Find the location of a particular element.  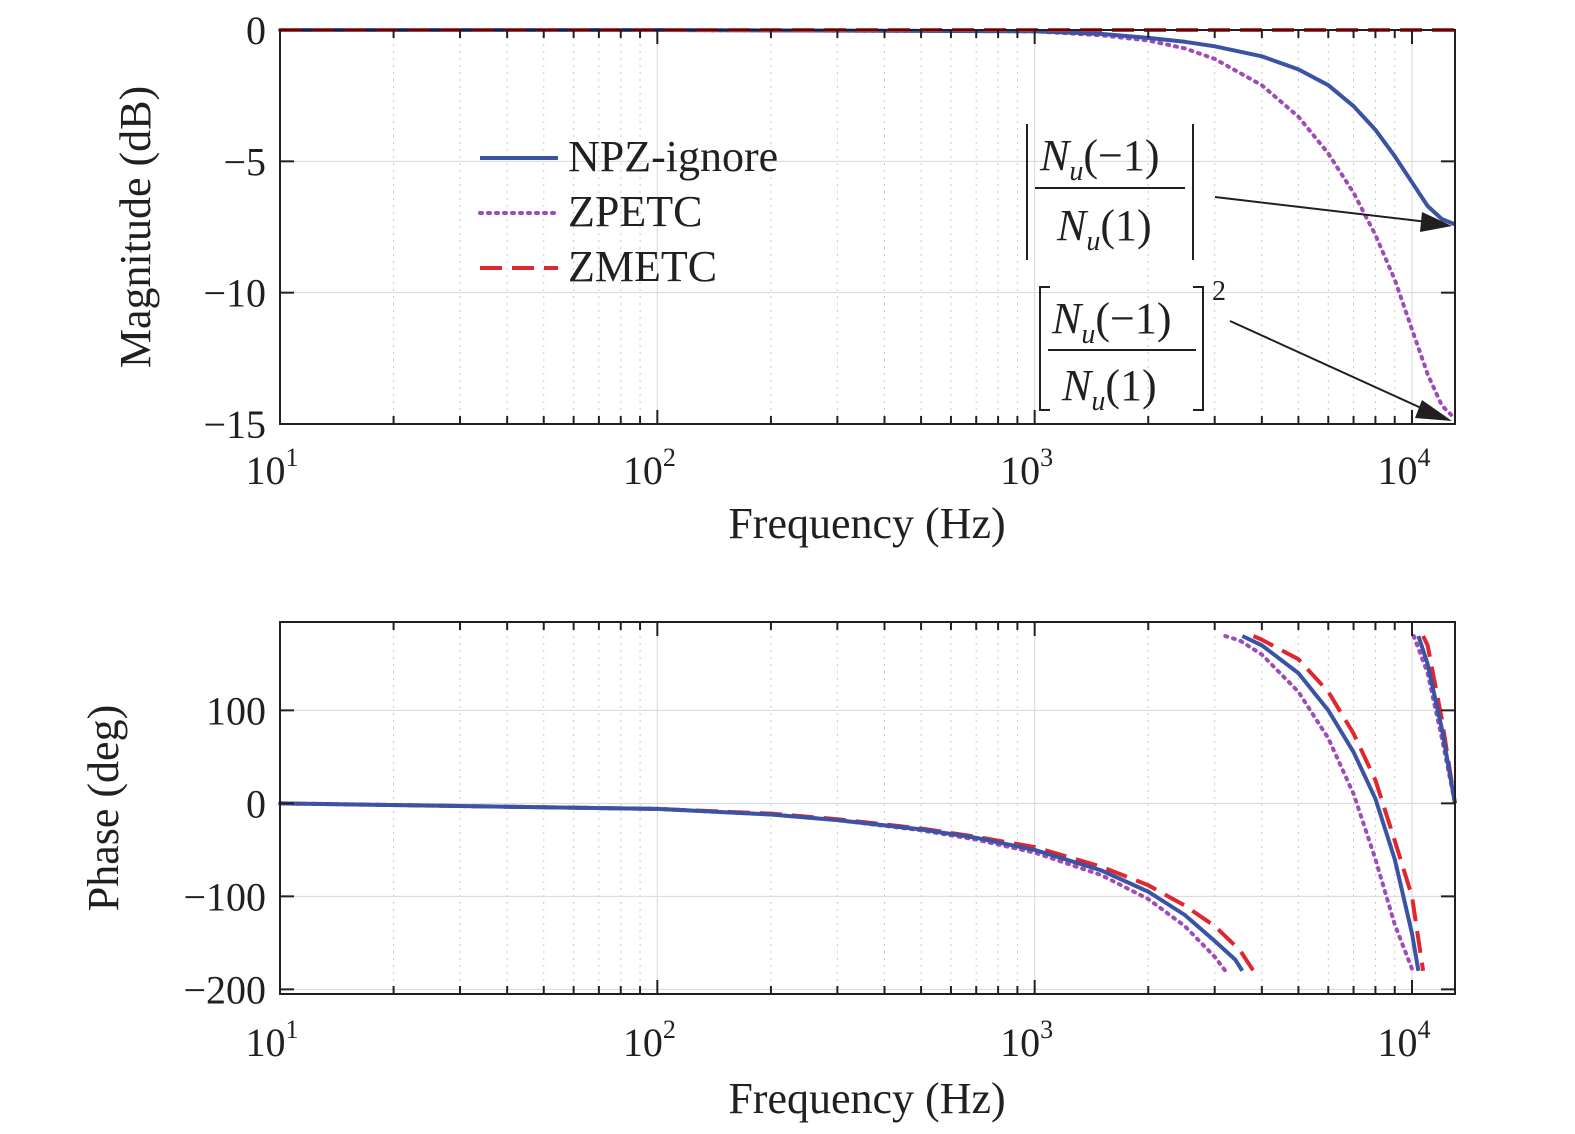

magnitude-y-tick-label: −10 is located at coordinates (234, 293).